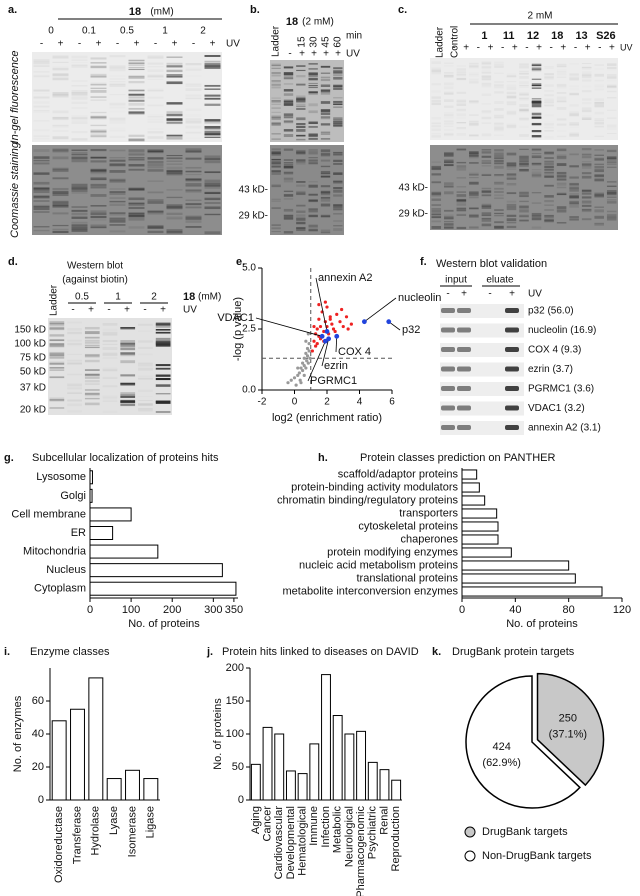  I want to click on chart-title: Protein hits linked to diseases on DAVID, so click(320, 652).